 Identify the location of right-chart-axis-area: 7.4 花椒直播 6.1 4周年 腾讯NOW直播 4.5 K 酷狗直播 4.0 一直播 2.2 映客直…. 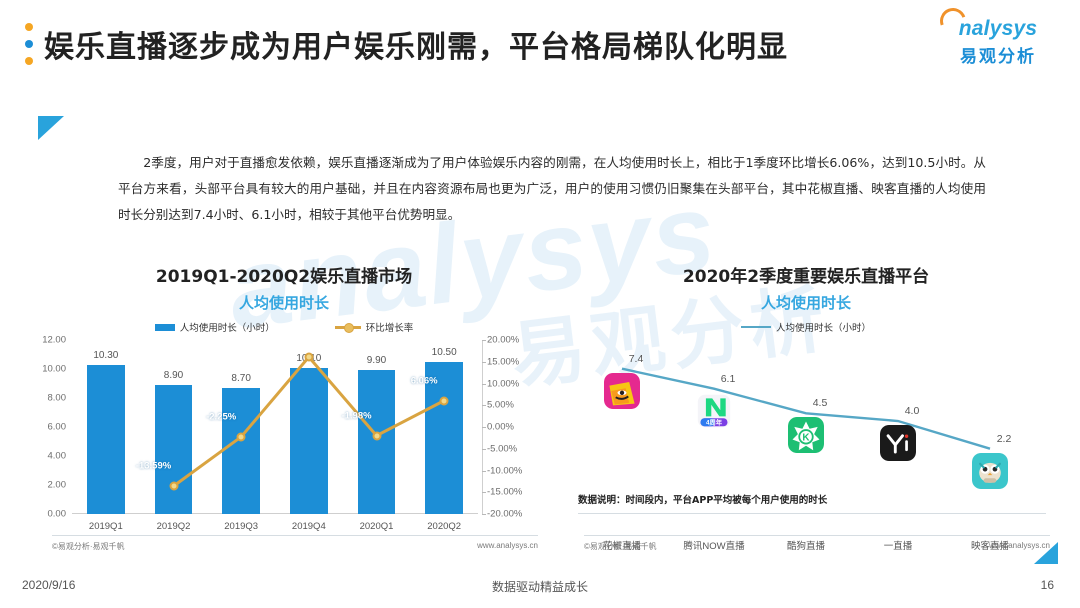
(806, 446).